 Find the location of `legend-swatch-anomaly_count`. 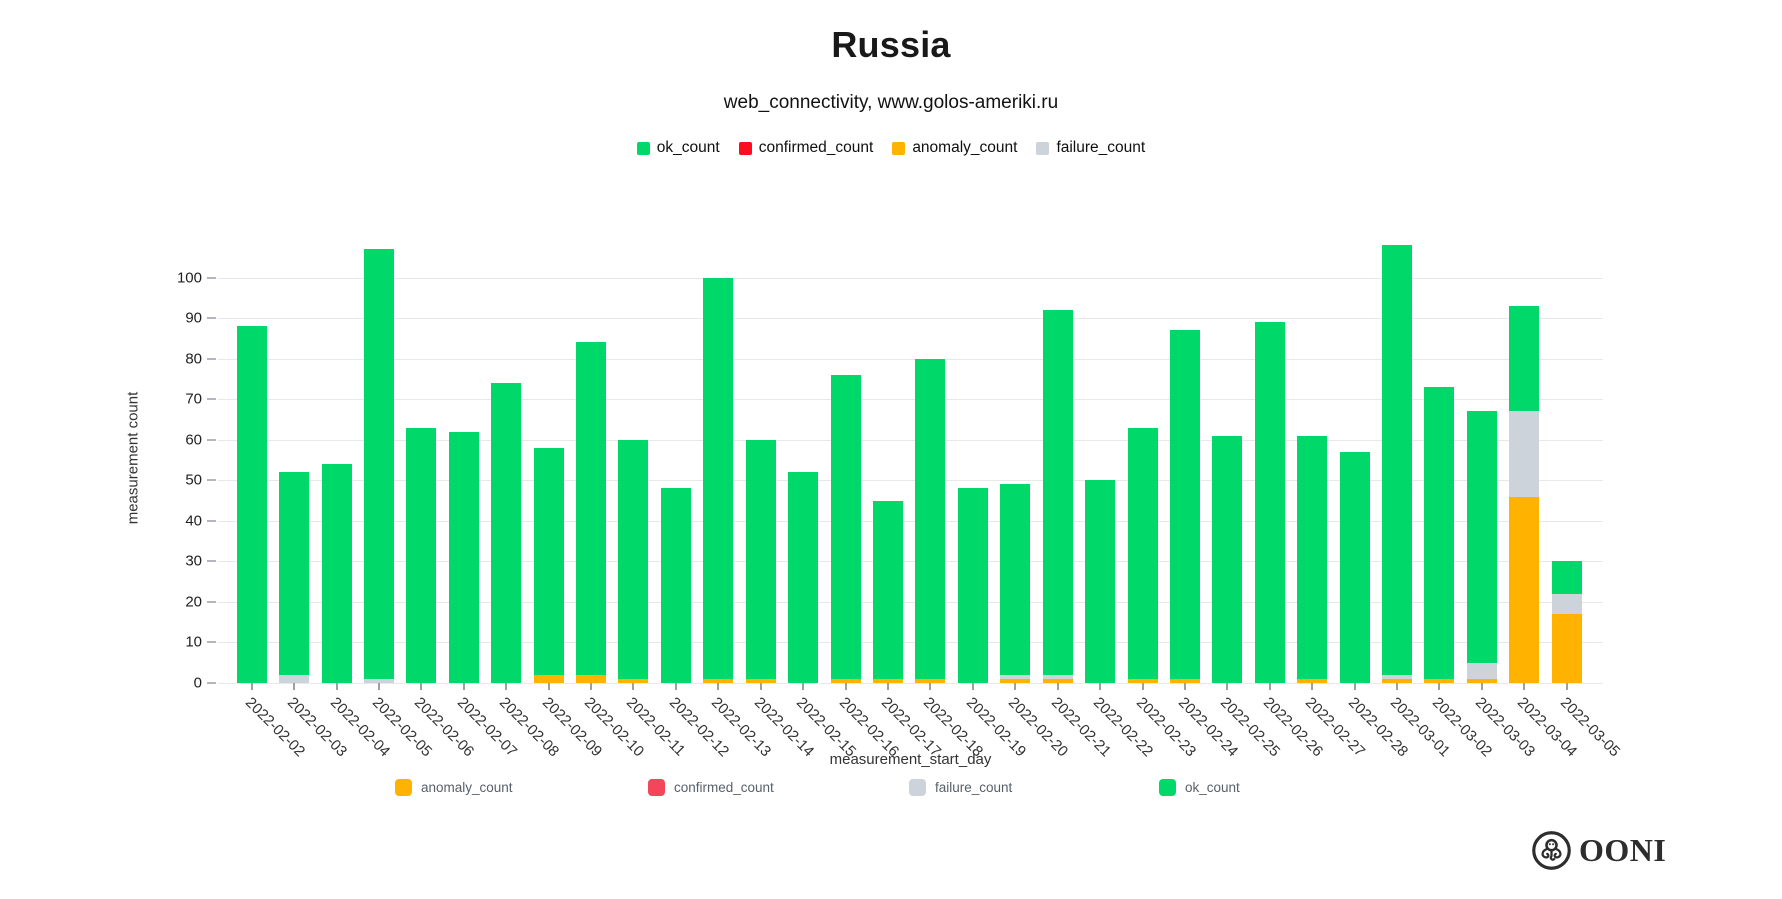

legend-swatch-anomaly_count is located at coordinates (899, 148).